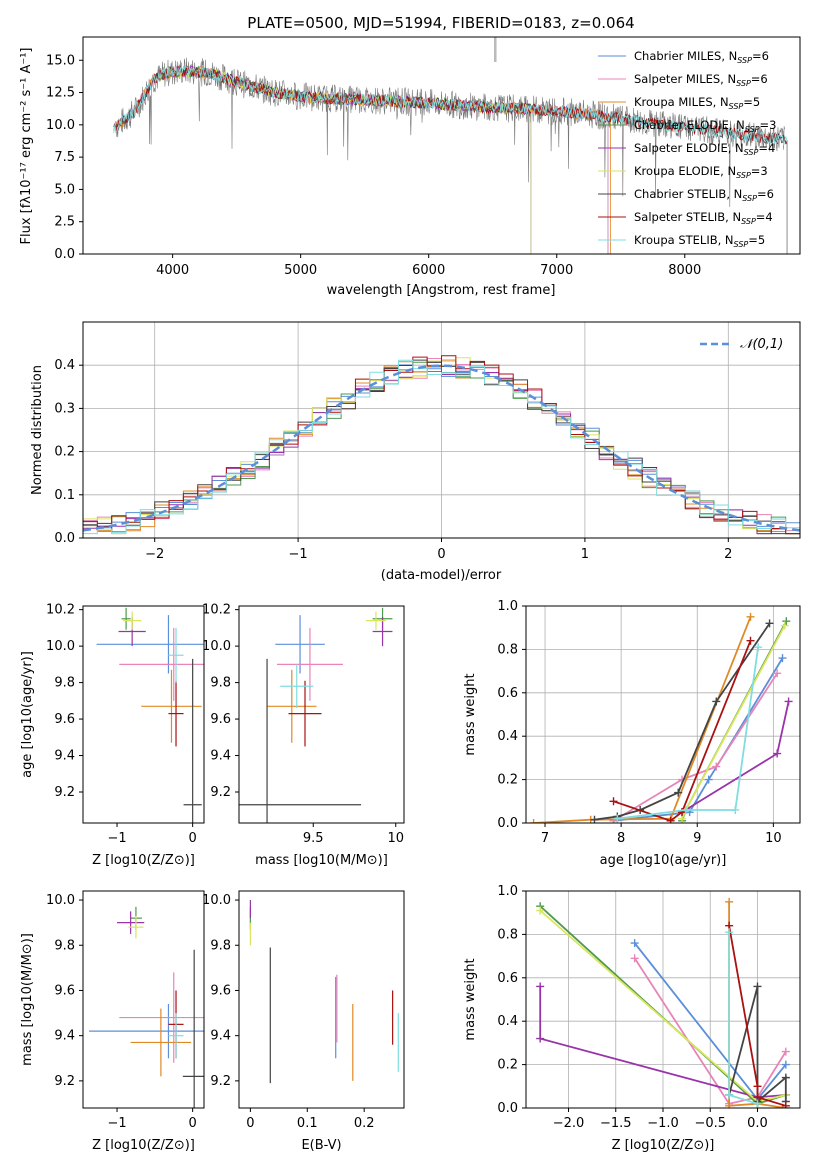 This screenshot has width=819, height=1174. Describe the element at coordinates (507, 934) in the screenshot. I see `massweight_vs_Z-ytick-label: 0.8` at that location.